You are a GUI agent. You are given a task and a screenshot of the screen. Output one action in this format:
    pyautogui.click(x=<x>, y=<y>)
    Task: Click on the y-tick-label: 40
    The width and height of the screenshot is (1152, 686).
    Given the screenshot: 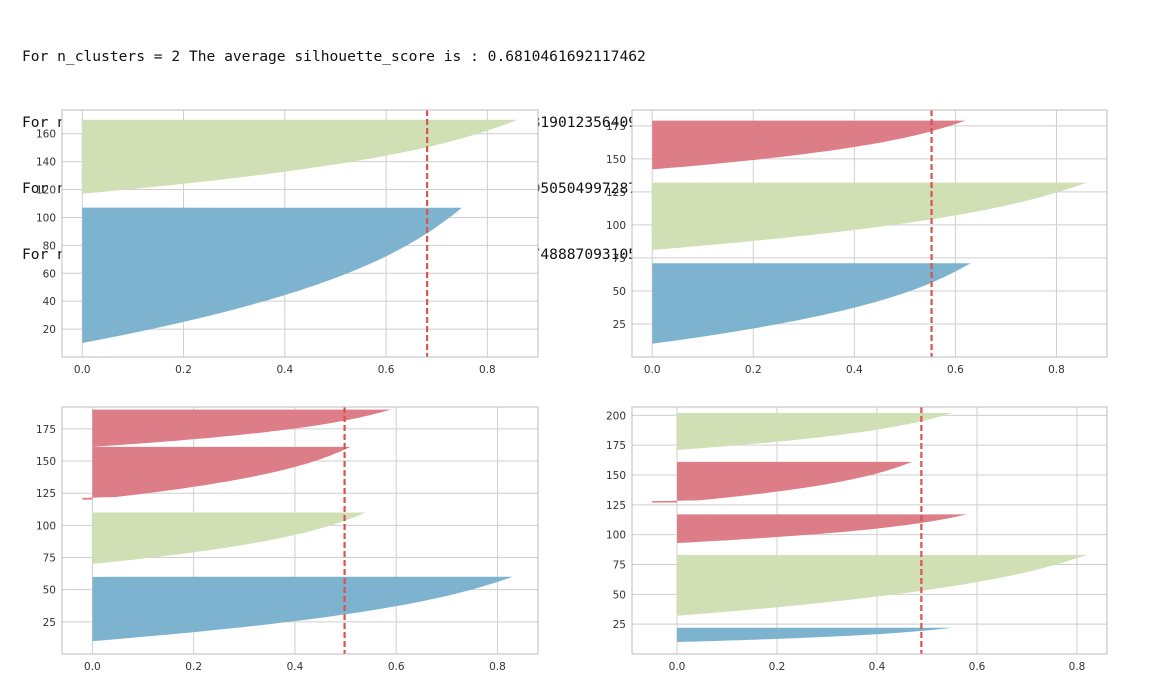 What is the action you would take?
    pyautogui.click(x=49, y=302)
    